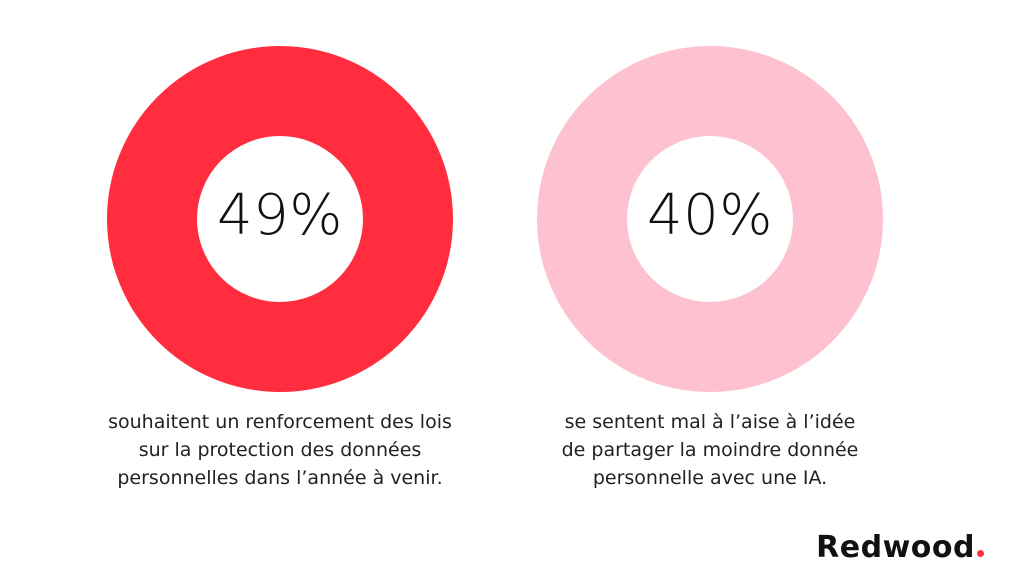  I want to click on caption-line: de partager la moindre donnée, so click(710, 450).